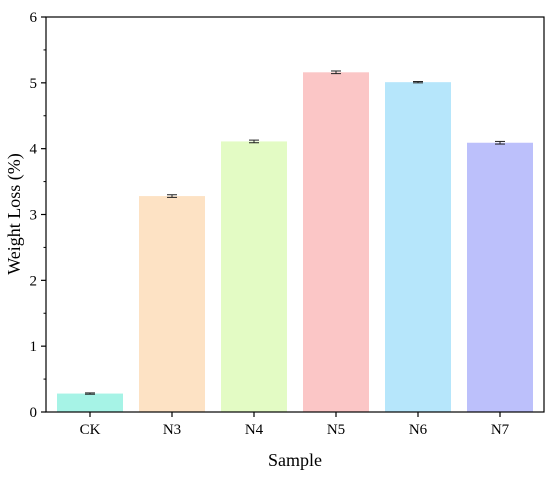  What do you see at coordinates (336, 242) in the screenshot?
I see `bar-n5` at bounding box center [336, 242].